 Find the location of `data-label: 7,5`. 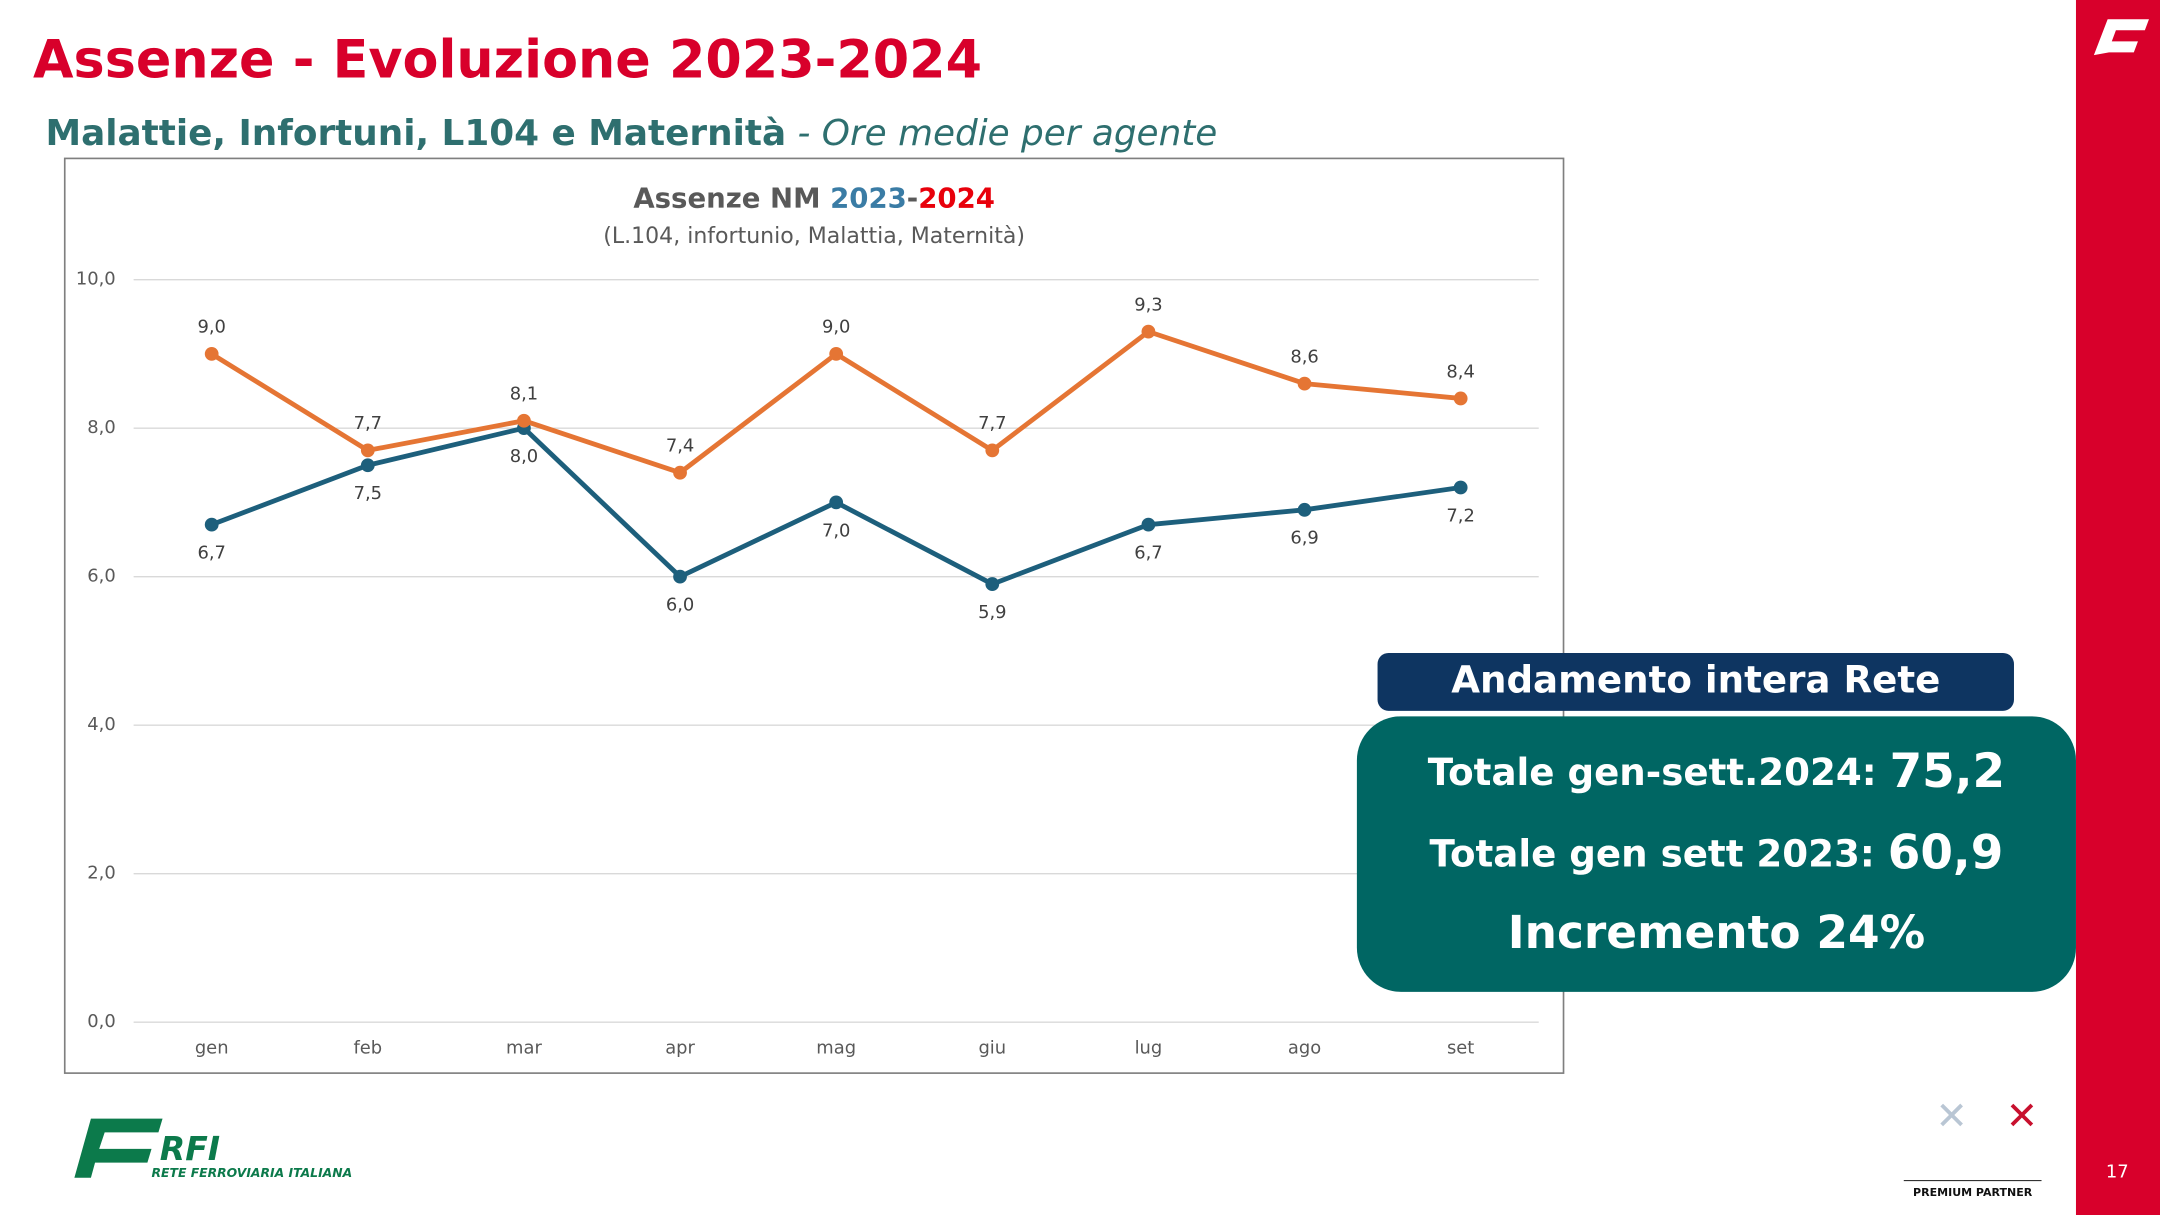

data-label: 7,5 is located at coordinates (368, 493).